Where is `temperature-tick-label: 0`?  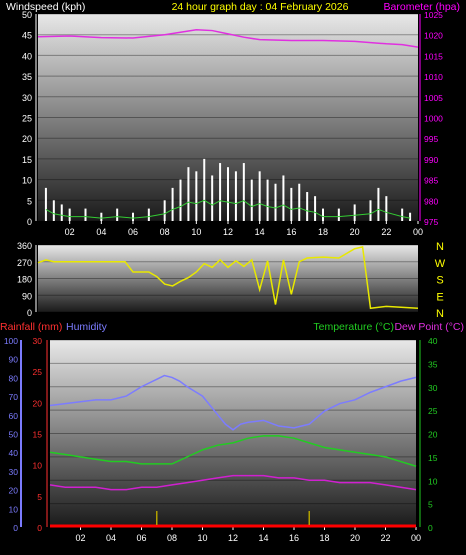
temperature-tick-label: 0 is located at coordinates (430, 528).